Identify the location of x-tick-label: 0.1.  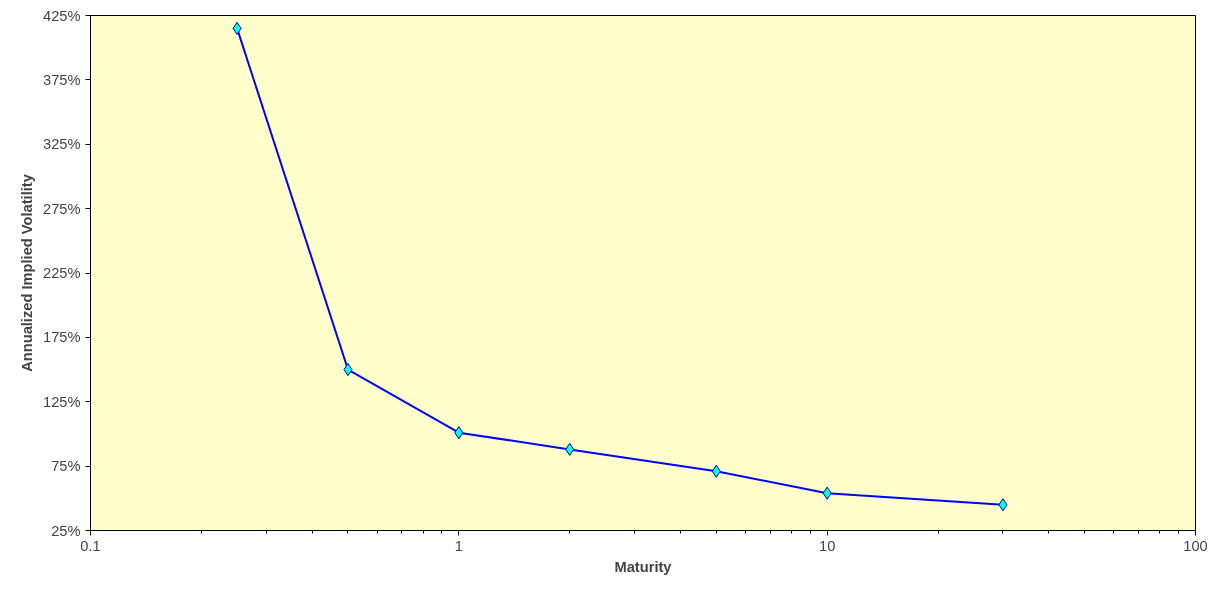
(90, 545).